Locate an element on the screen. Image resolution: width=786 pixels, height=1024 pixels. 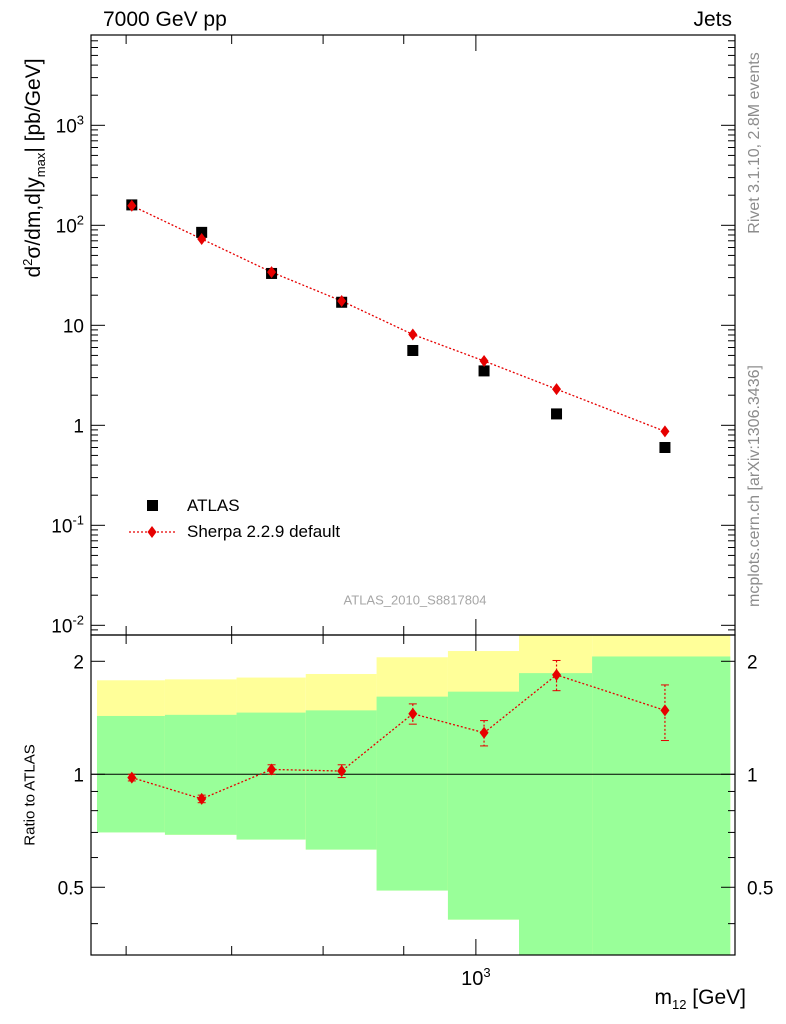
x-tick-label: 103 is located at coordinates (475, 977).